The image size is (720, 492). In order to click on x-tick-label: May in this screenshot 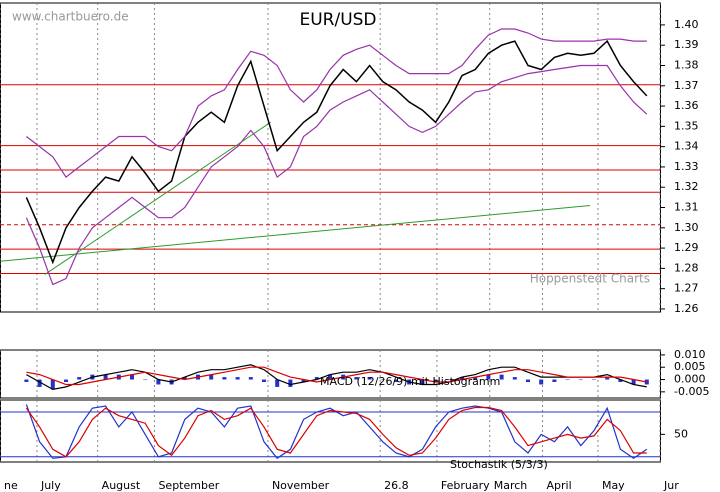, I will do `click(613, 485)`.